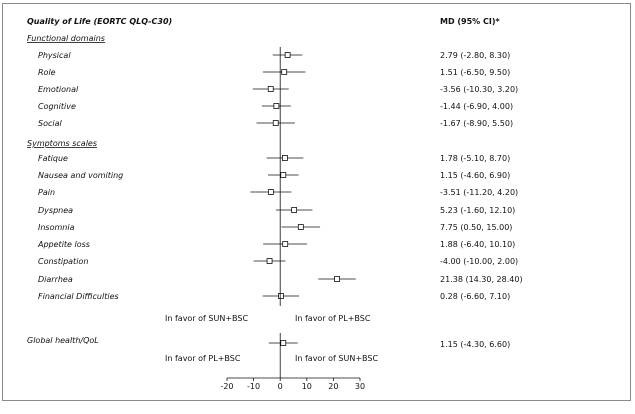 The width and height of the screenshot is (635, 414). I want to click on row-md-insomnia: 7.75 (0.50, 15.00), so click(476, 227).